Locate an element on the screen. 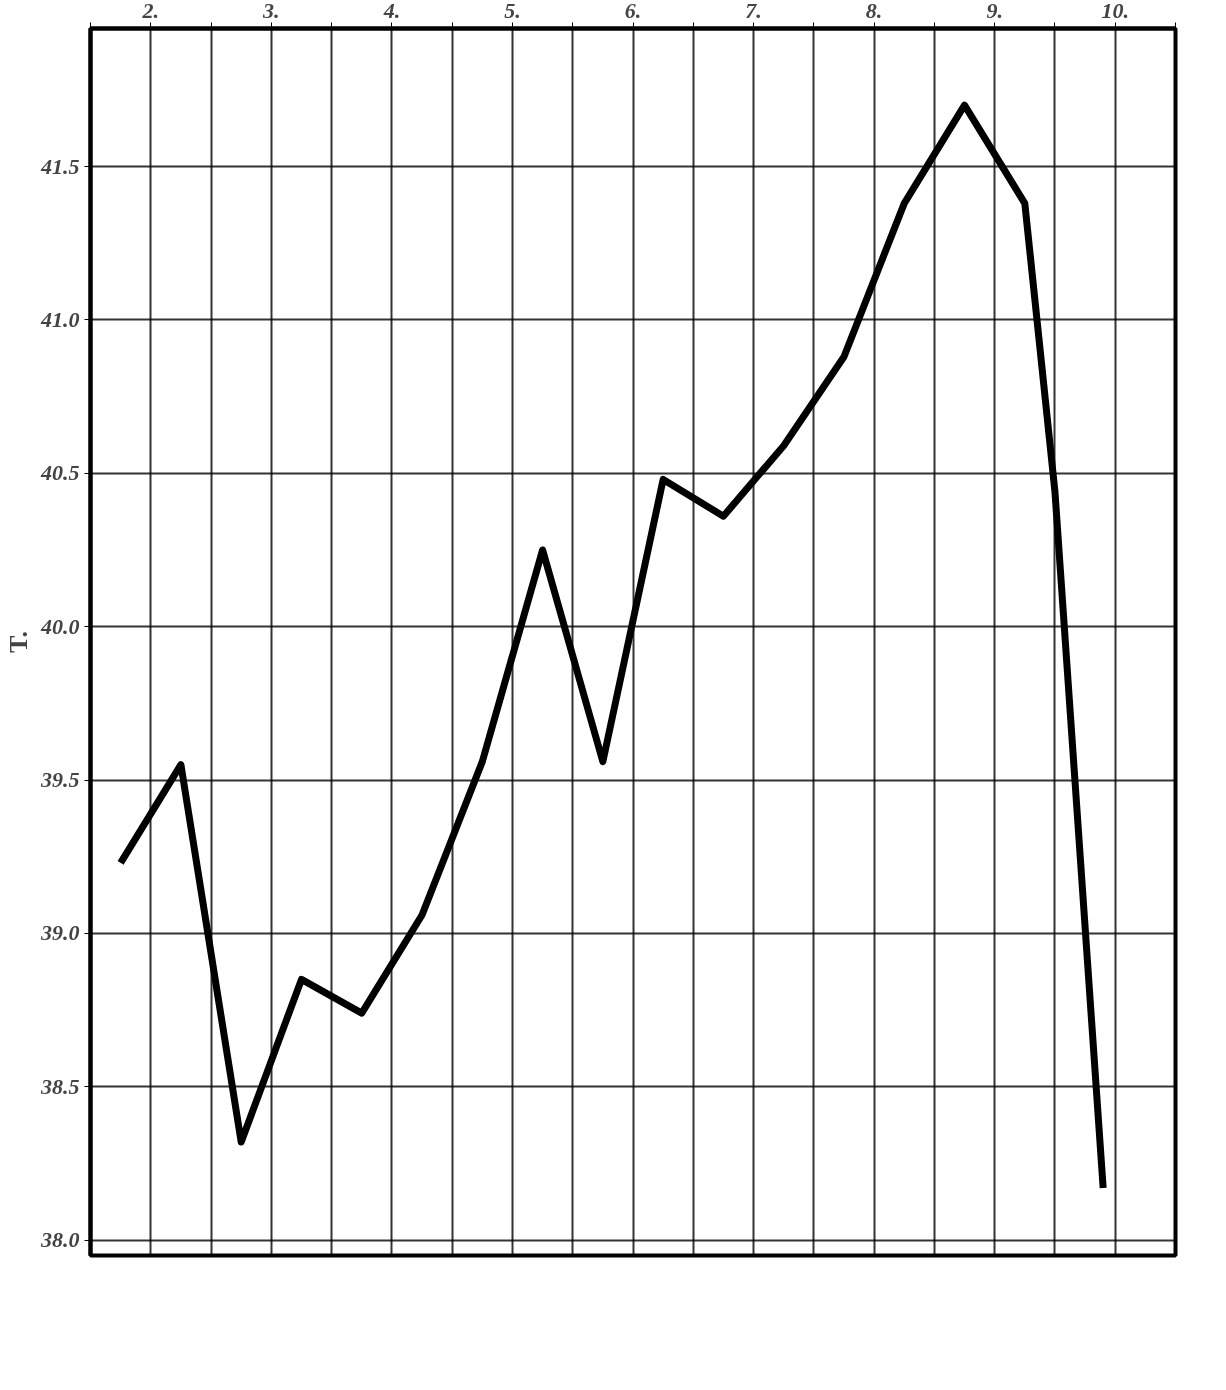 This screenshot has width=1226, height=1390. x-tick-label: 7. is located at coordinates (753, 11).